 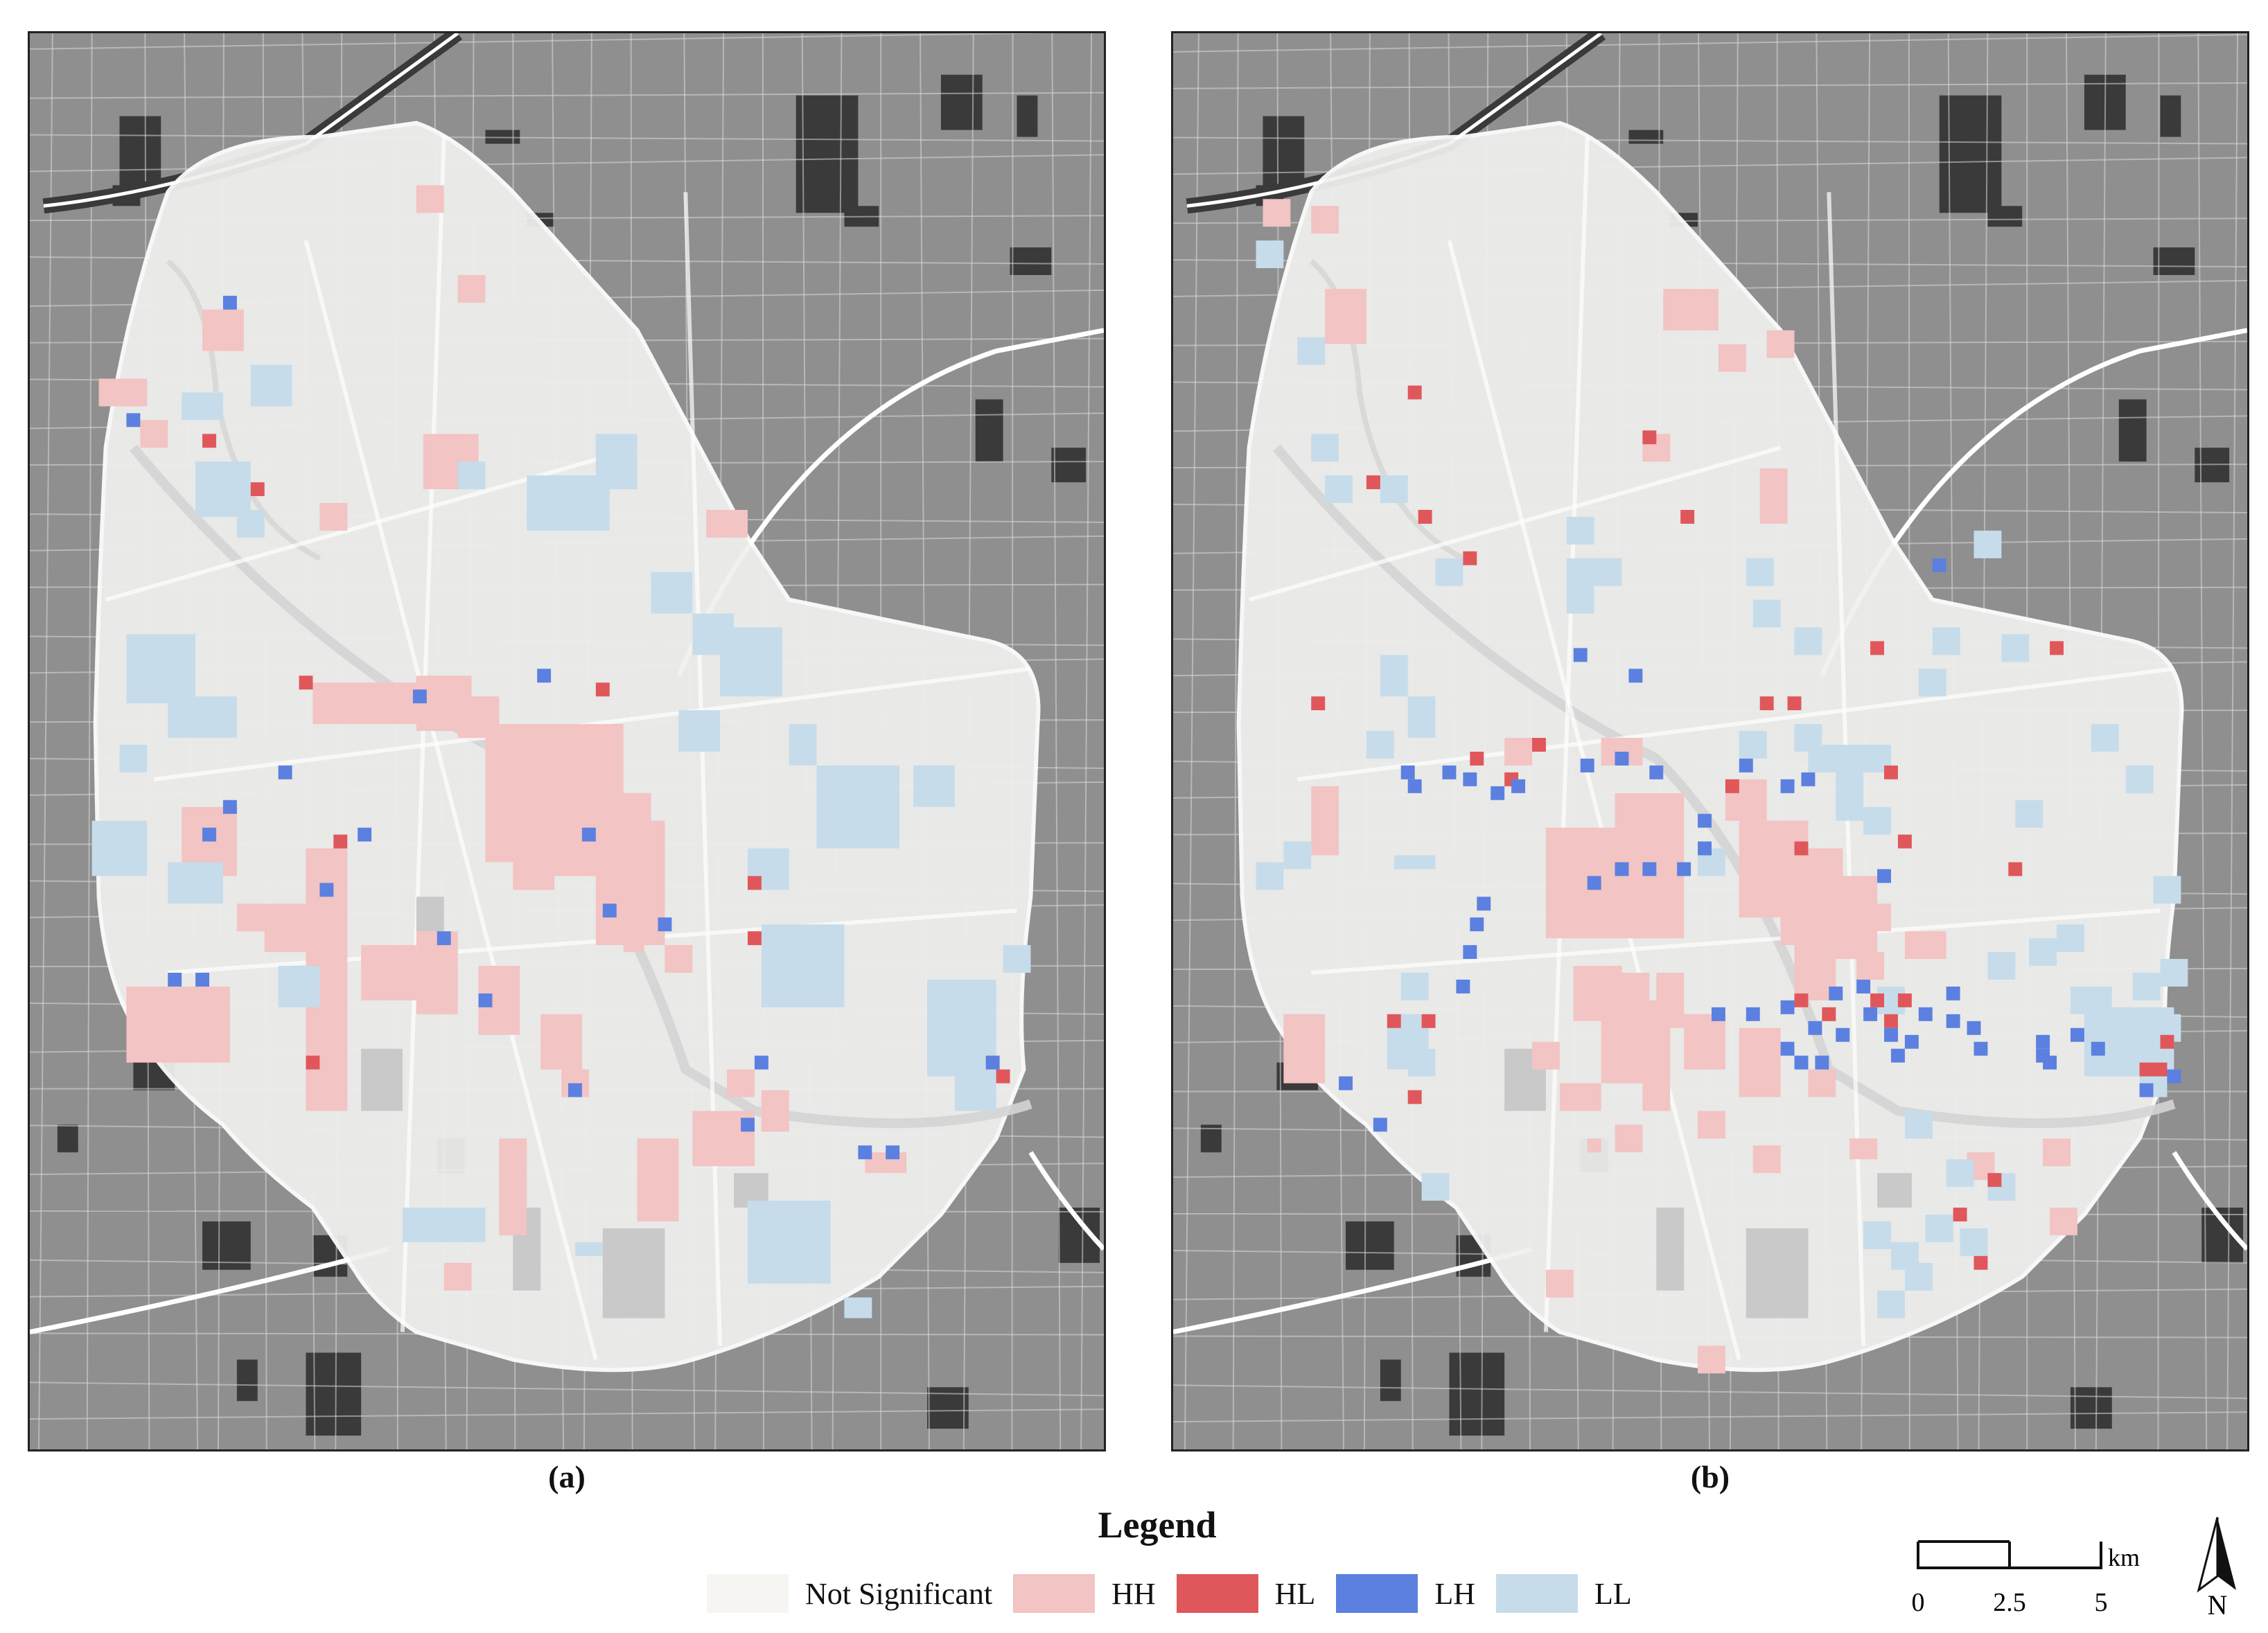 I want to click on swatch-not-significant, so click(x=748, y=1593).